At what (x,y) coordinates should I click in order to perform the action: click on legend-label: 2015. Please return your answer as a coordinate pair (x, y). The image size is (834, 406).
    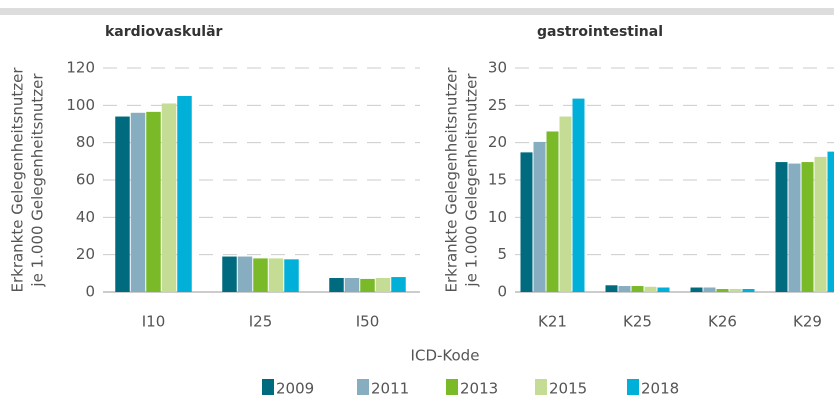
    Looking at the image, I should click on (568, 389).